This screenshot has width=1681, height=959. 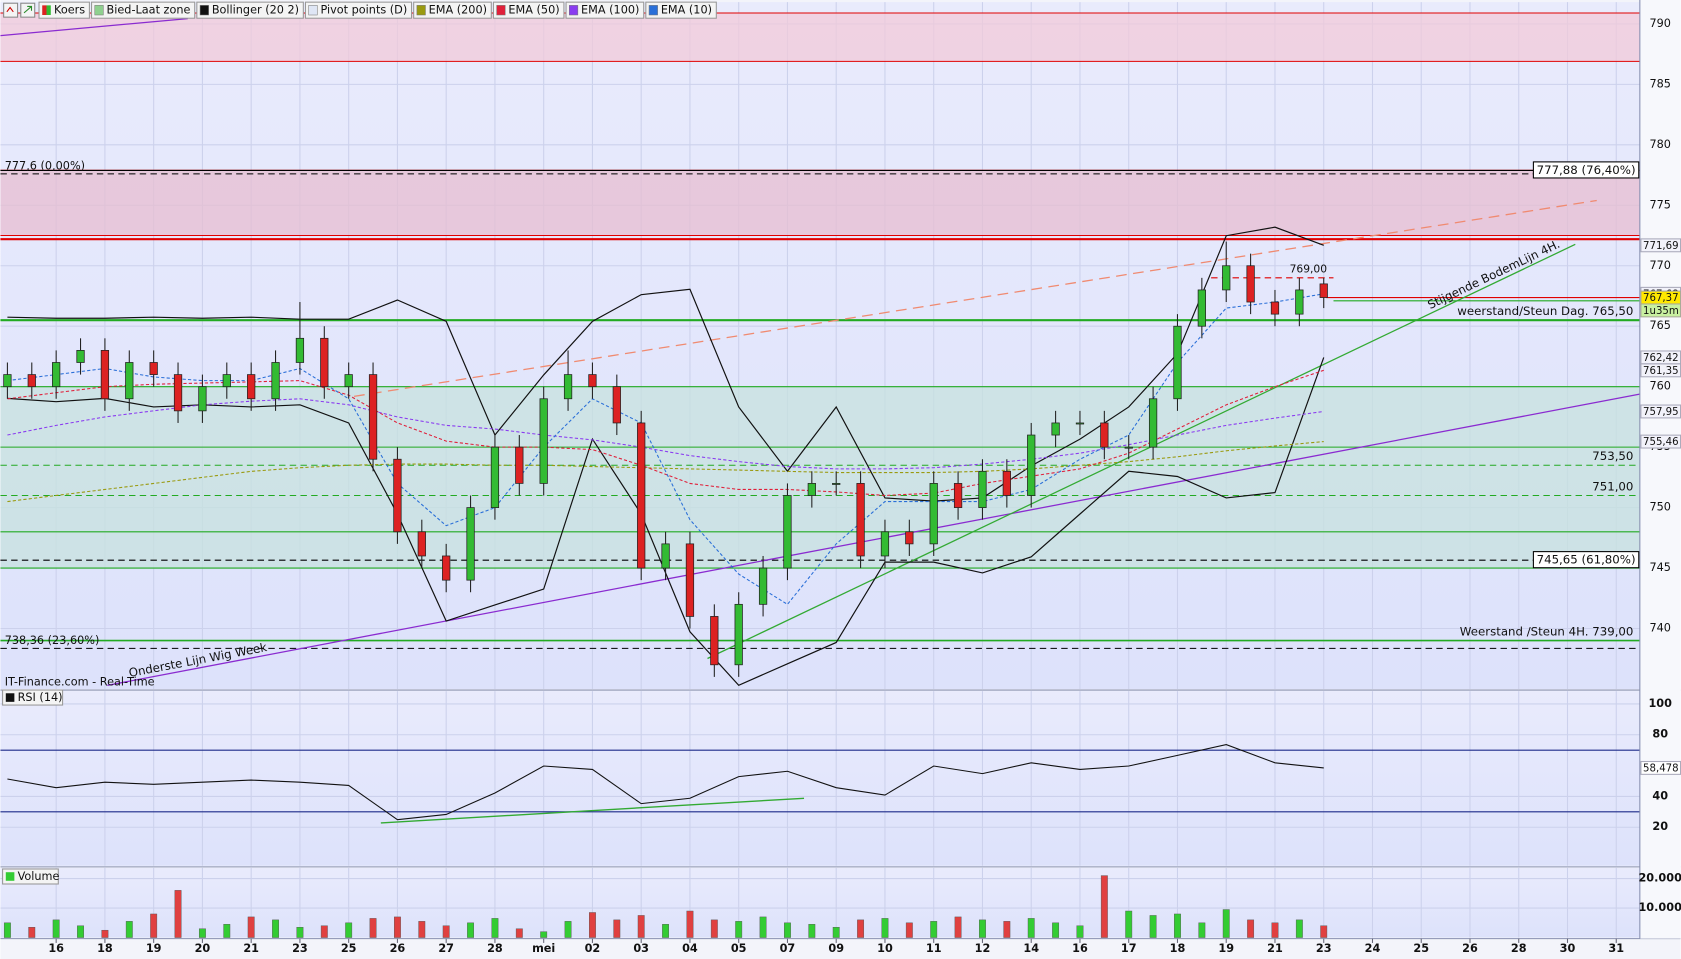 I want to click on level-label: 777,88 (76,40%), so click(x=1586, y=170).